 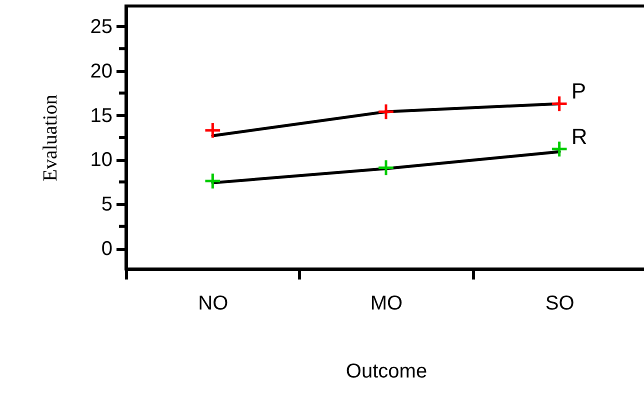 I want to click on y-tick-label: 10, so click(x=101, y=160).